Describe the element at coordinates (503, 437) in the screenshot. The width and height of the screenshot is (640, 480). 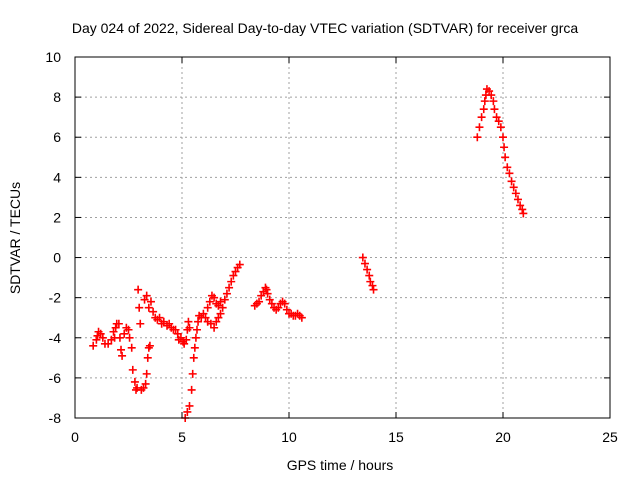
I see `x-tick-label: 20` at that location.